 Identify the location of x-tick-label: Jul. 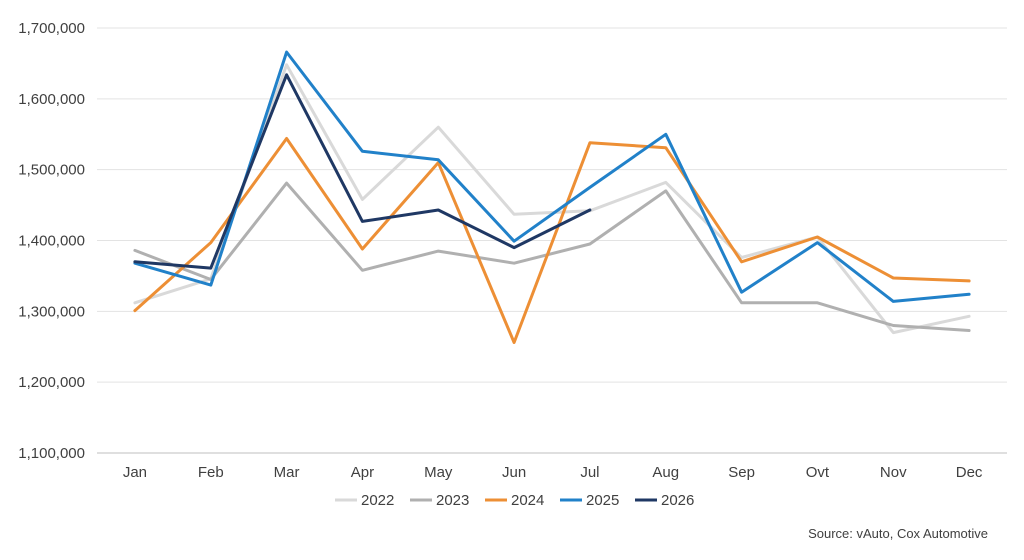
(589, 472).